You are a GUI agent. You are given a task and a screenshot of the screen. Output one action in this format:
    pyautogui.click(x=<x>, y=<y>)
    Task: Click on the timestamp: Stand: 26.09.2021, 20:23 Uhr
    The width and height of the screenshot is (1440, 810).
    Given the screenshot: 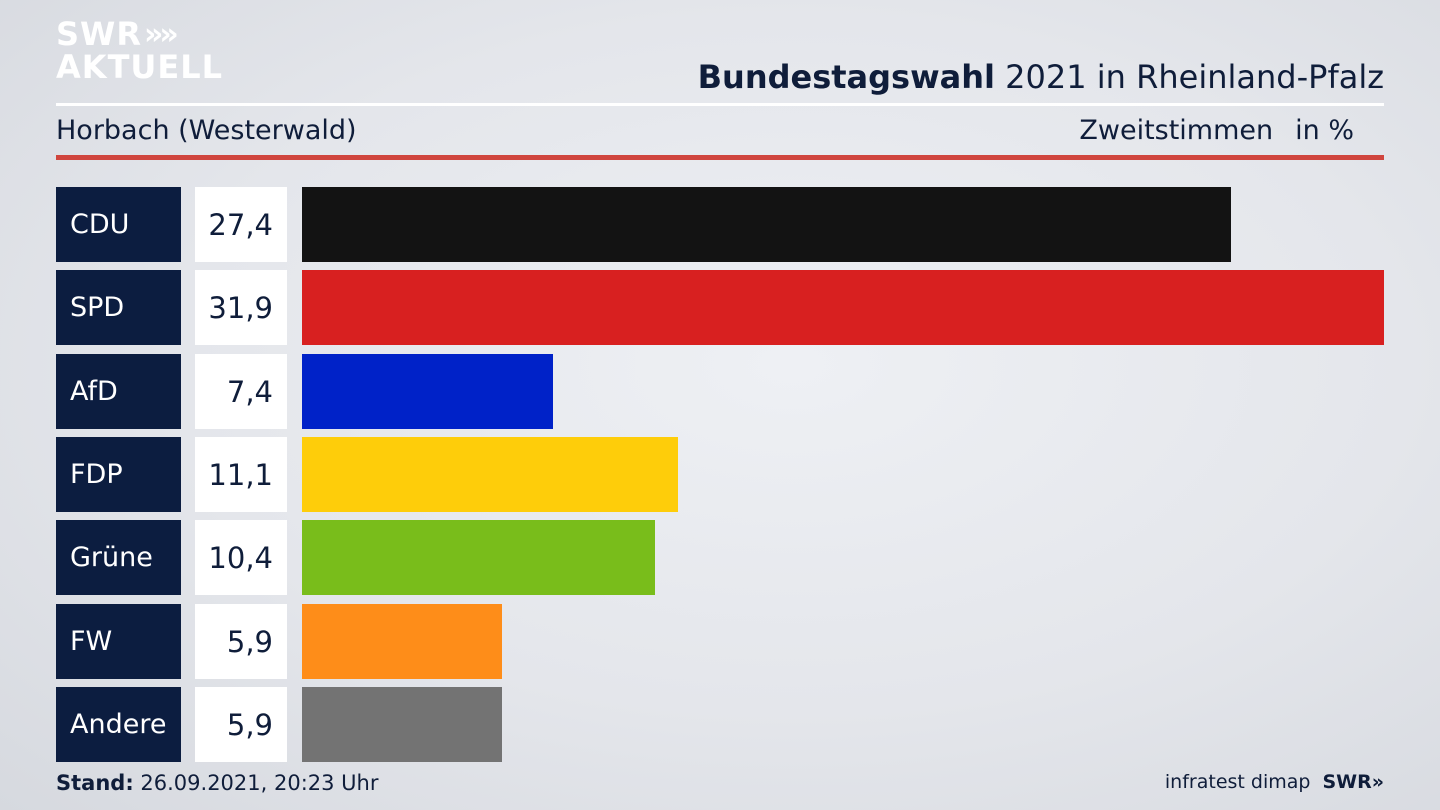 What is the action you would take?
    pyautogui.click(x=217, y=783)
    